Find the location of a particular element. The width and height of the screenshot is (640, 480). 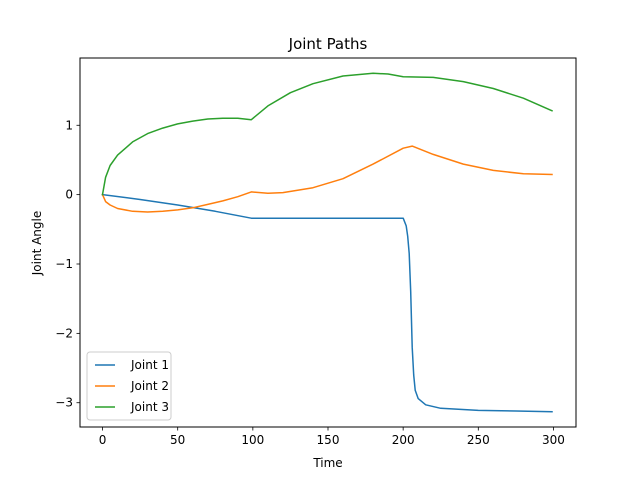

legend-label-joint-1: Joint 1 is located at coordinates (149, 365).